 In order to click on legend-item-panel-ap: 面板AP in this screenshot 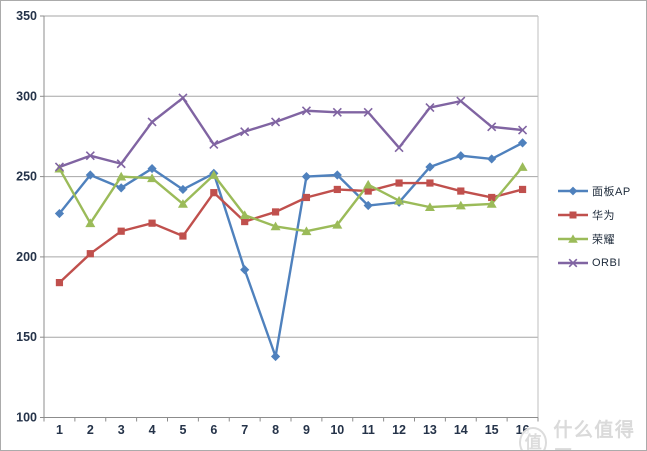, I will do `click(594, 191)`.